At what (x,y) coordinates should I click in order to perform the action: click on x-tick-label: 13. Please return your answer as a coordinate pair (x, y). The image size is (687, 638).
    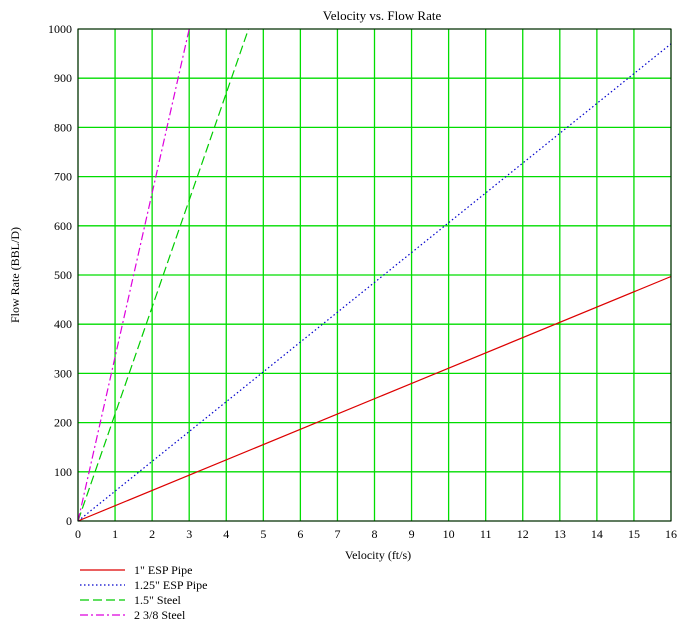
    Looking at the image, I should click on (560, 534).